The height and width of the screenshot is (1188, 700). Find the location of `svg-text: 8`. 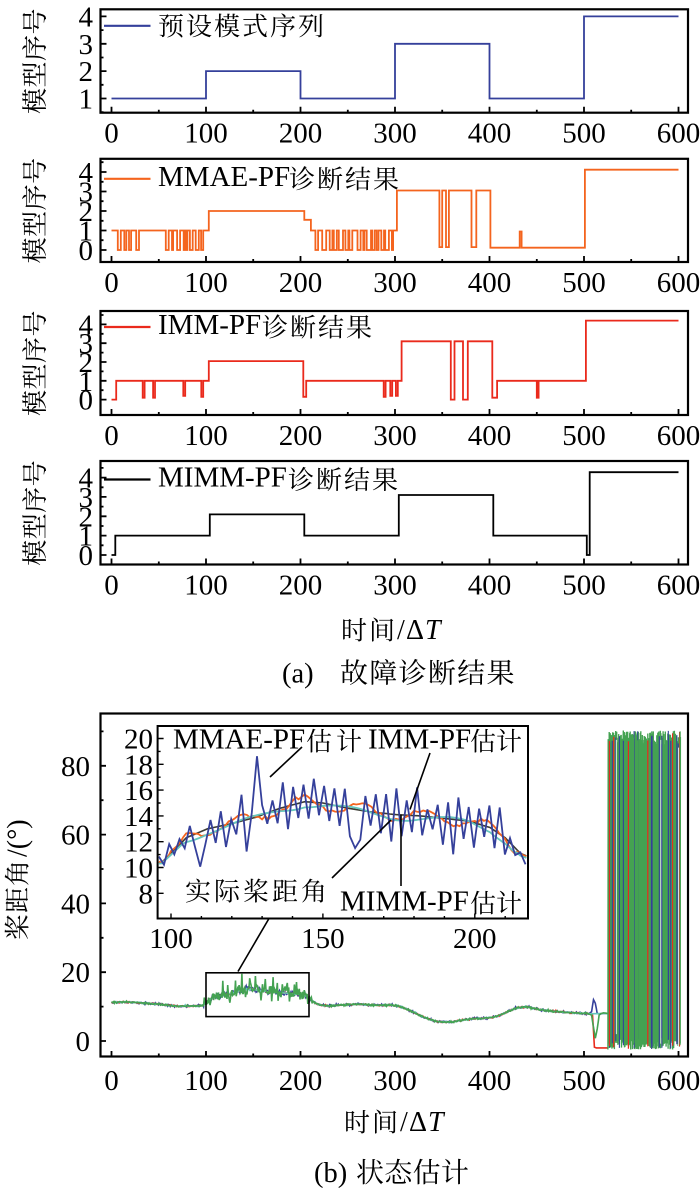

svg-text: 8 is located at coordinates (146, 894).